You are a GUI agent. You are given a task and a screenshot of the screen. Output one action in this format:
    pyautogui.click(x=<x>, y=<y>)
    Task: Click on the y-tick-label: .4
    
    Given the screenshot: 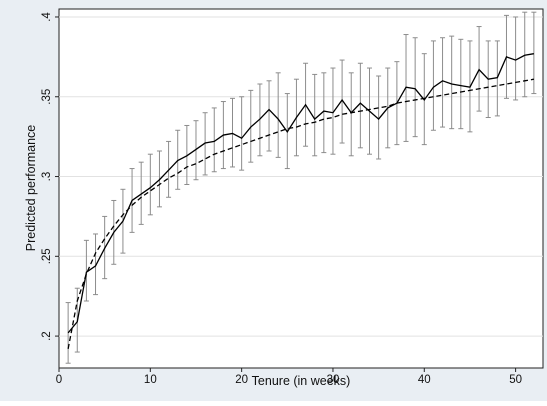 What is the action you would take?
    pyautogui.click(x=47, y=17)
    